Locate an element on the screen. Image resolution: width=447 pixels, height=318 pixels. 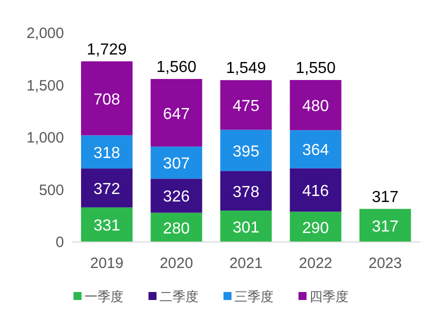
data-label: 475 is located at coordinates (246, 106).